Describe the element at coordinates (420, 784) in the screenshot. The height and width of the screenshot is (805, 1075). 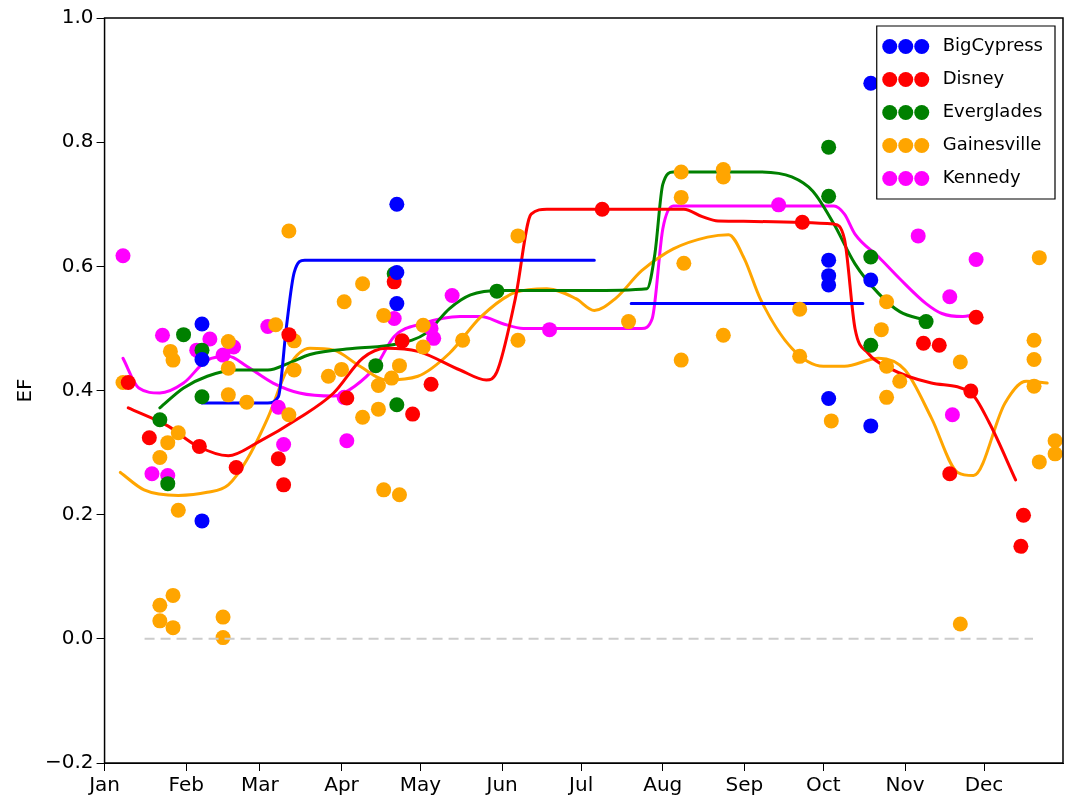
I see `x-tick-label: May` at that location.